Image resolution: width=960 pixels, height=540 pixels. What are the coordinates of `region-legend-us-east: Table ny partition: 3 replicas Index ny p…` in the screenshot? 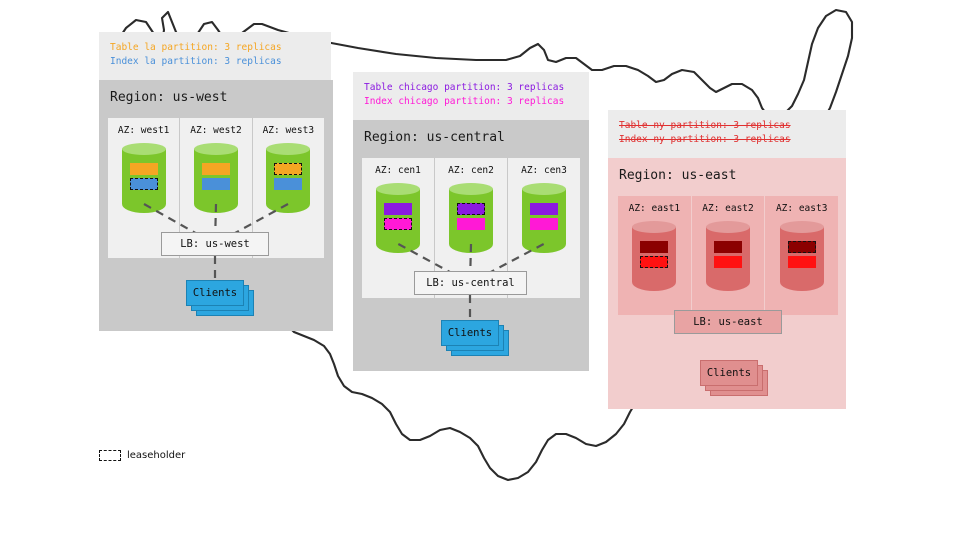 It's located at (727, 134).